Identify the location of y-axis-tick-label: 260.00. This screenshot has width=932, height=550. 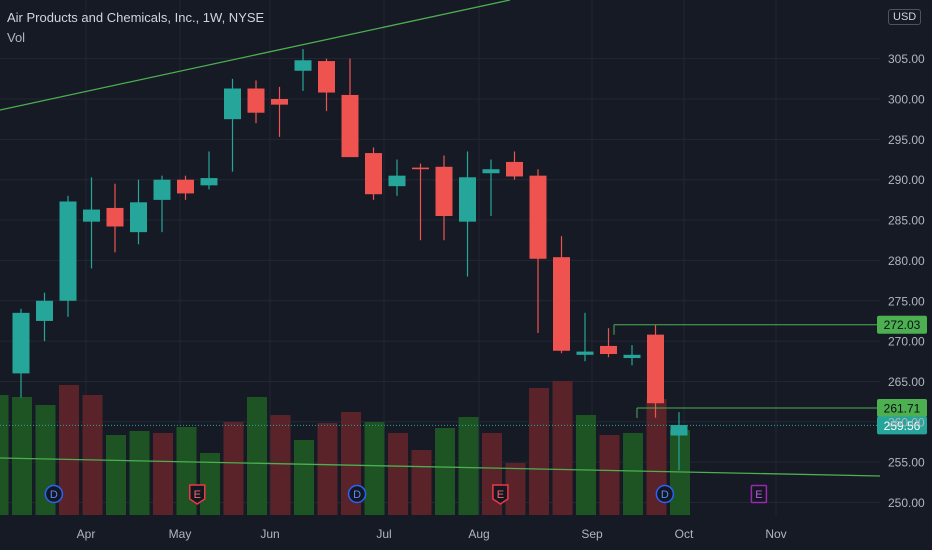
(906, 422).